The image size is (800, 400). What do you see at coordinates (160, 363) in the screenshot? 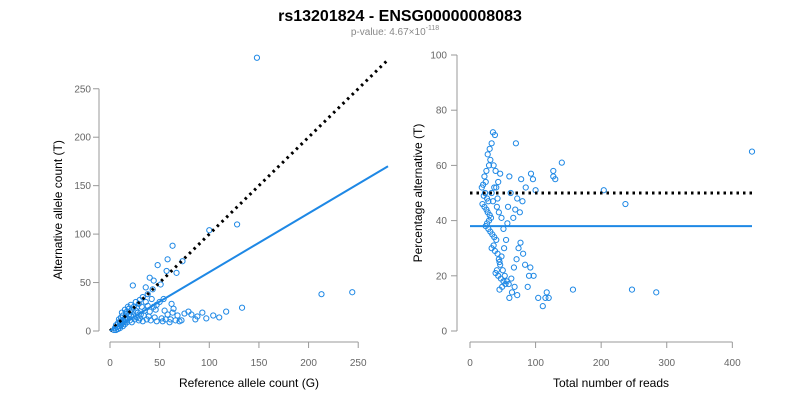
I see `x-tick-label: 50` at bounding box center [160, 363].